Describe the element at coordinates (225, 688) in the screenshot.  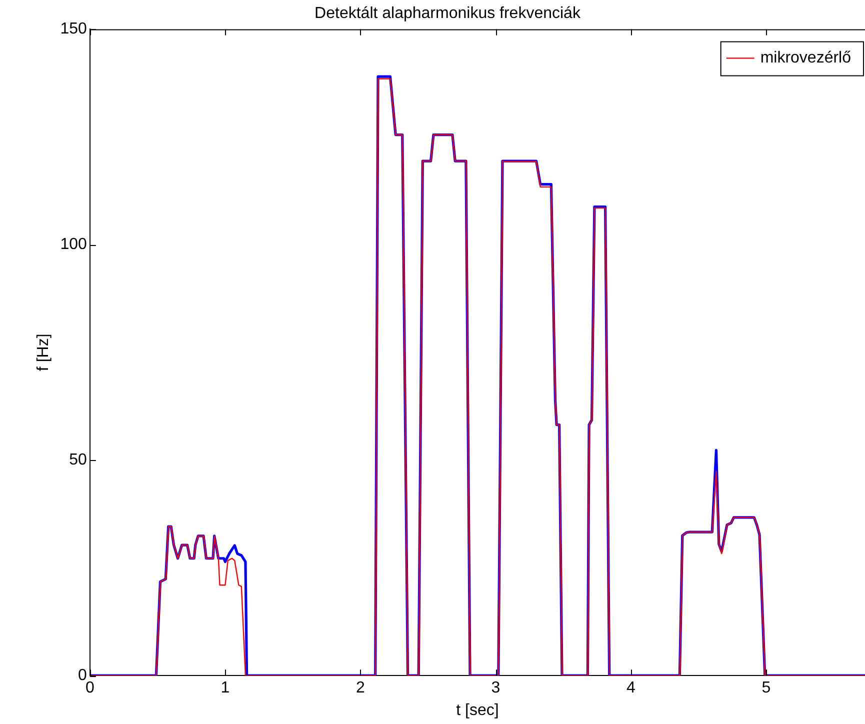
I see `x-tick-label: 1` at that location.